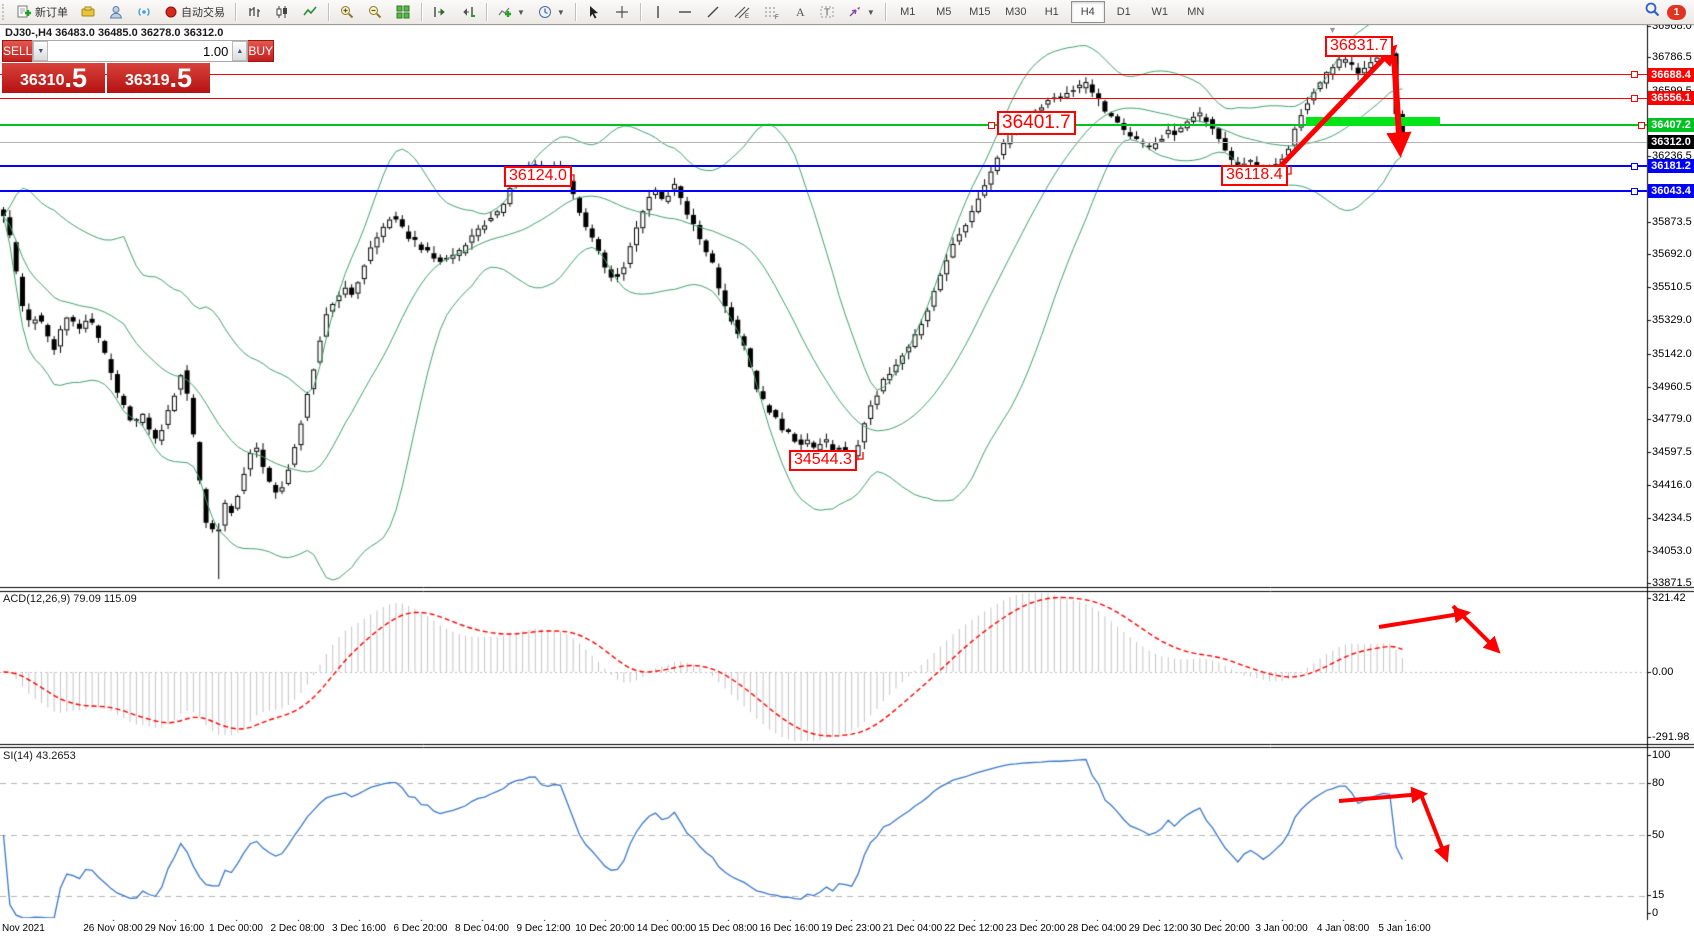  What do you see at coordinates (39, 756) in the screenshot?
I see `rsi-indicator-label: SI(14) 43.2653` at bounding box center [39, 756].